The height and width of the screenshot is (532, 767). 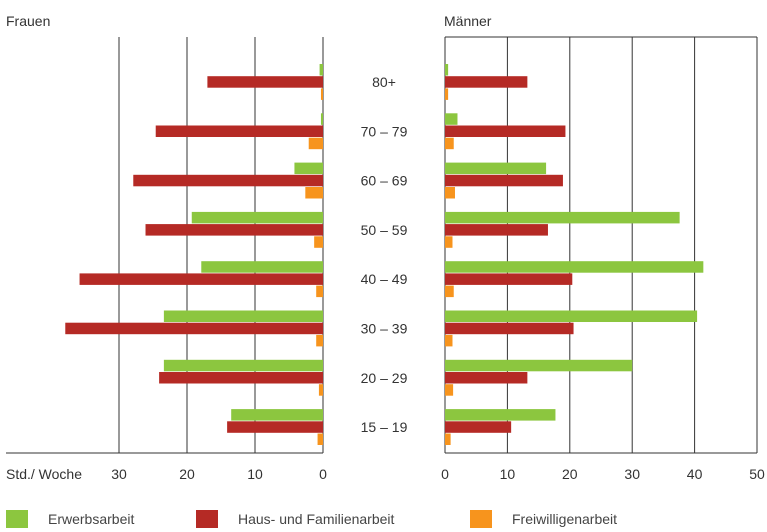 What do you see at coordinates (445, 474) in the screenshot?
I see `tick-label-maenner-0: 0` at bounding box center [445, 474].